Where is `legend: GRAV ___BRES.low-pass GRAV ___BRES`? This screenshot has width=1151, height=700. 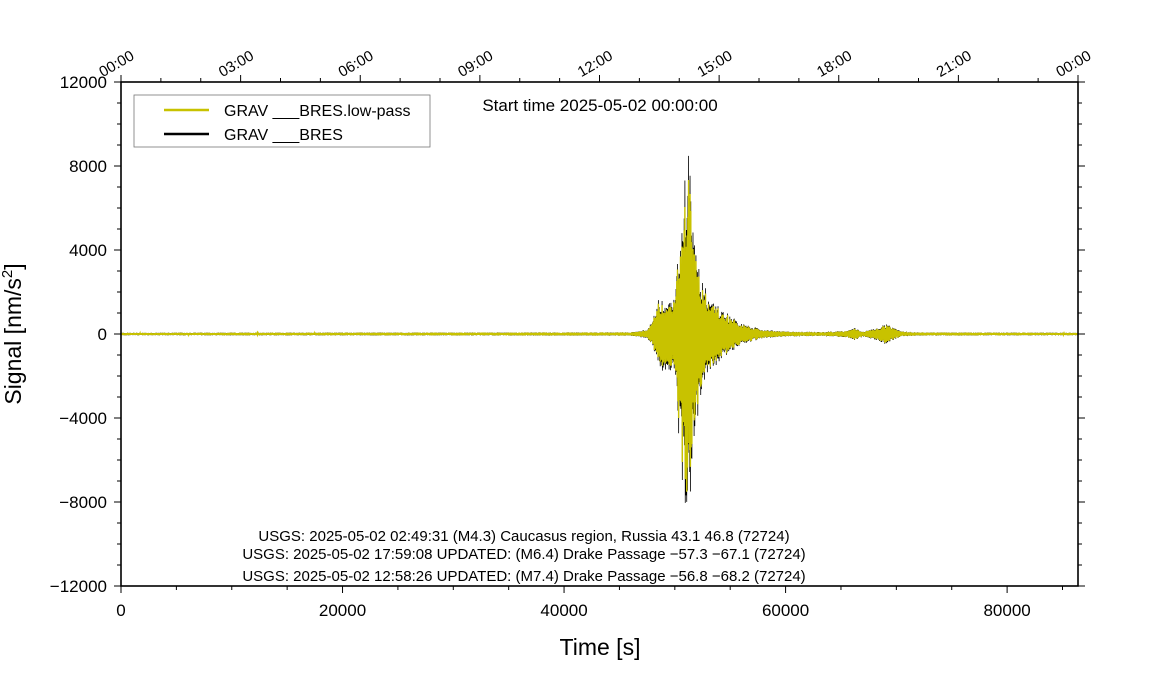 legend: GRAV ___BRES.low-pass GRAV ___BRES is located at coordinates (282, 121).